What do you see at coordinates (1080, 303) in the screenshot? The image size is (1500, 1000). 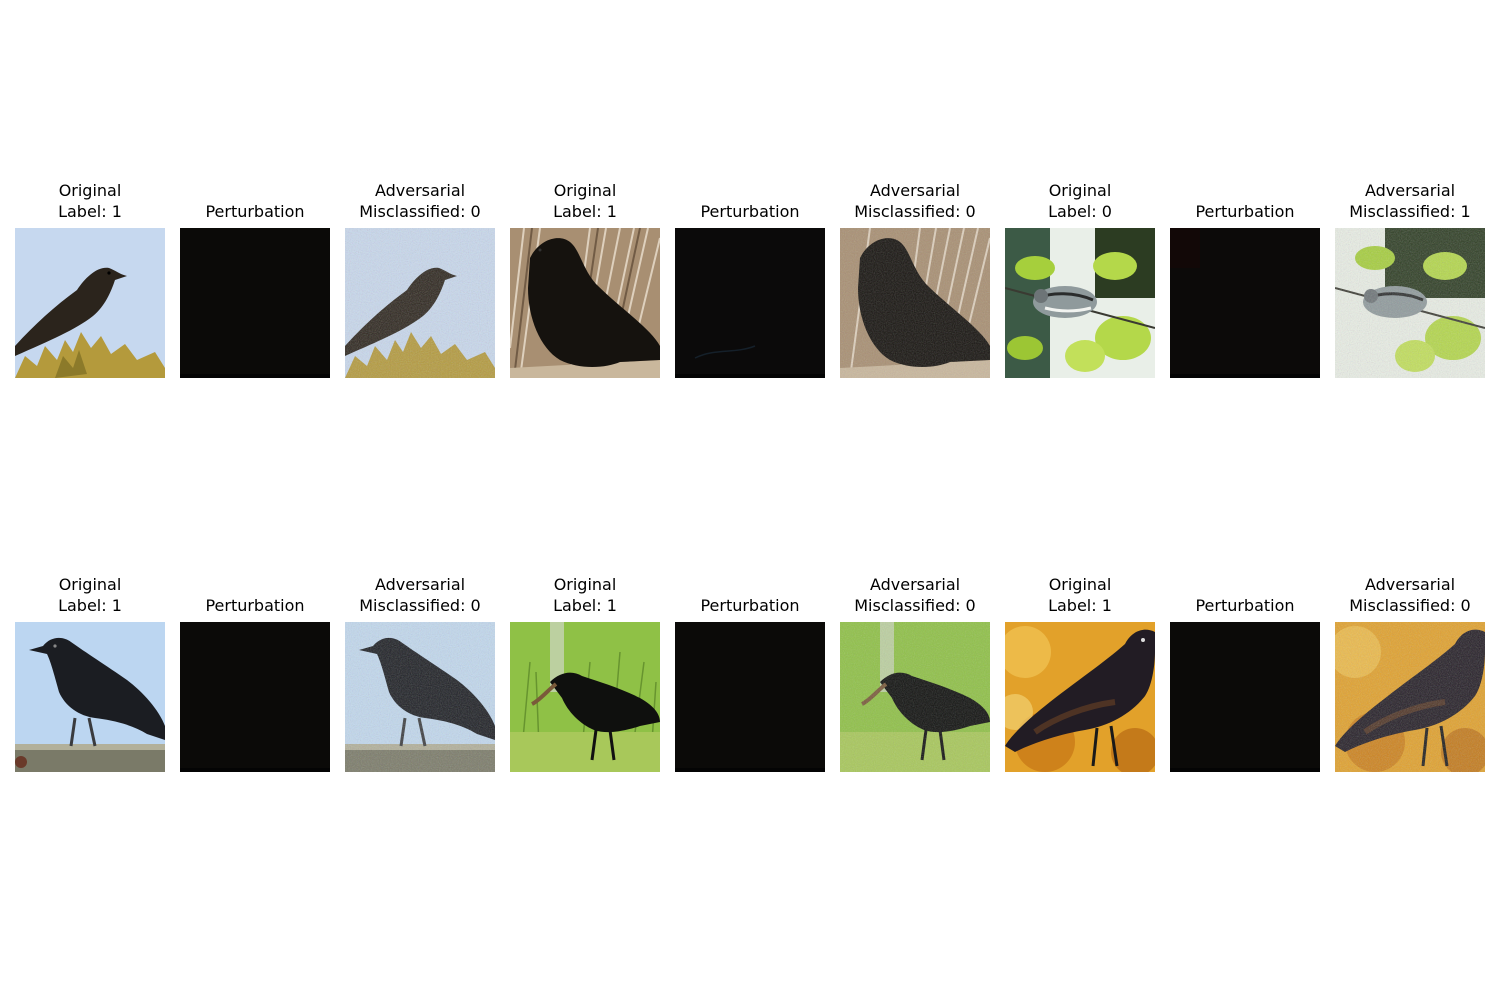 I see `warbler-image` at bounding box center [1080, 303].